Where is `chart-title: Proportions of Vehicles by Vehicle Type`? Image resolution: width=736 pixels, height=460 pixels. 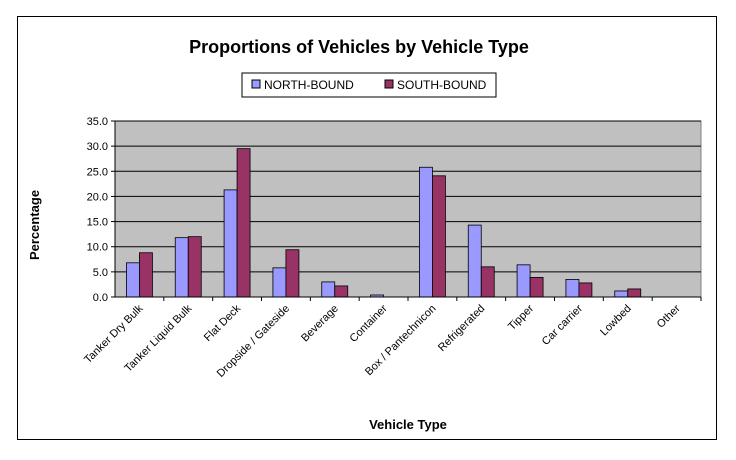 chart-title: Proportions of Vehicles by Vehicle Type is located at coordinates (359, 47).